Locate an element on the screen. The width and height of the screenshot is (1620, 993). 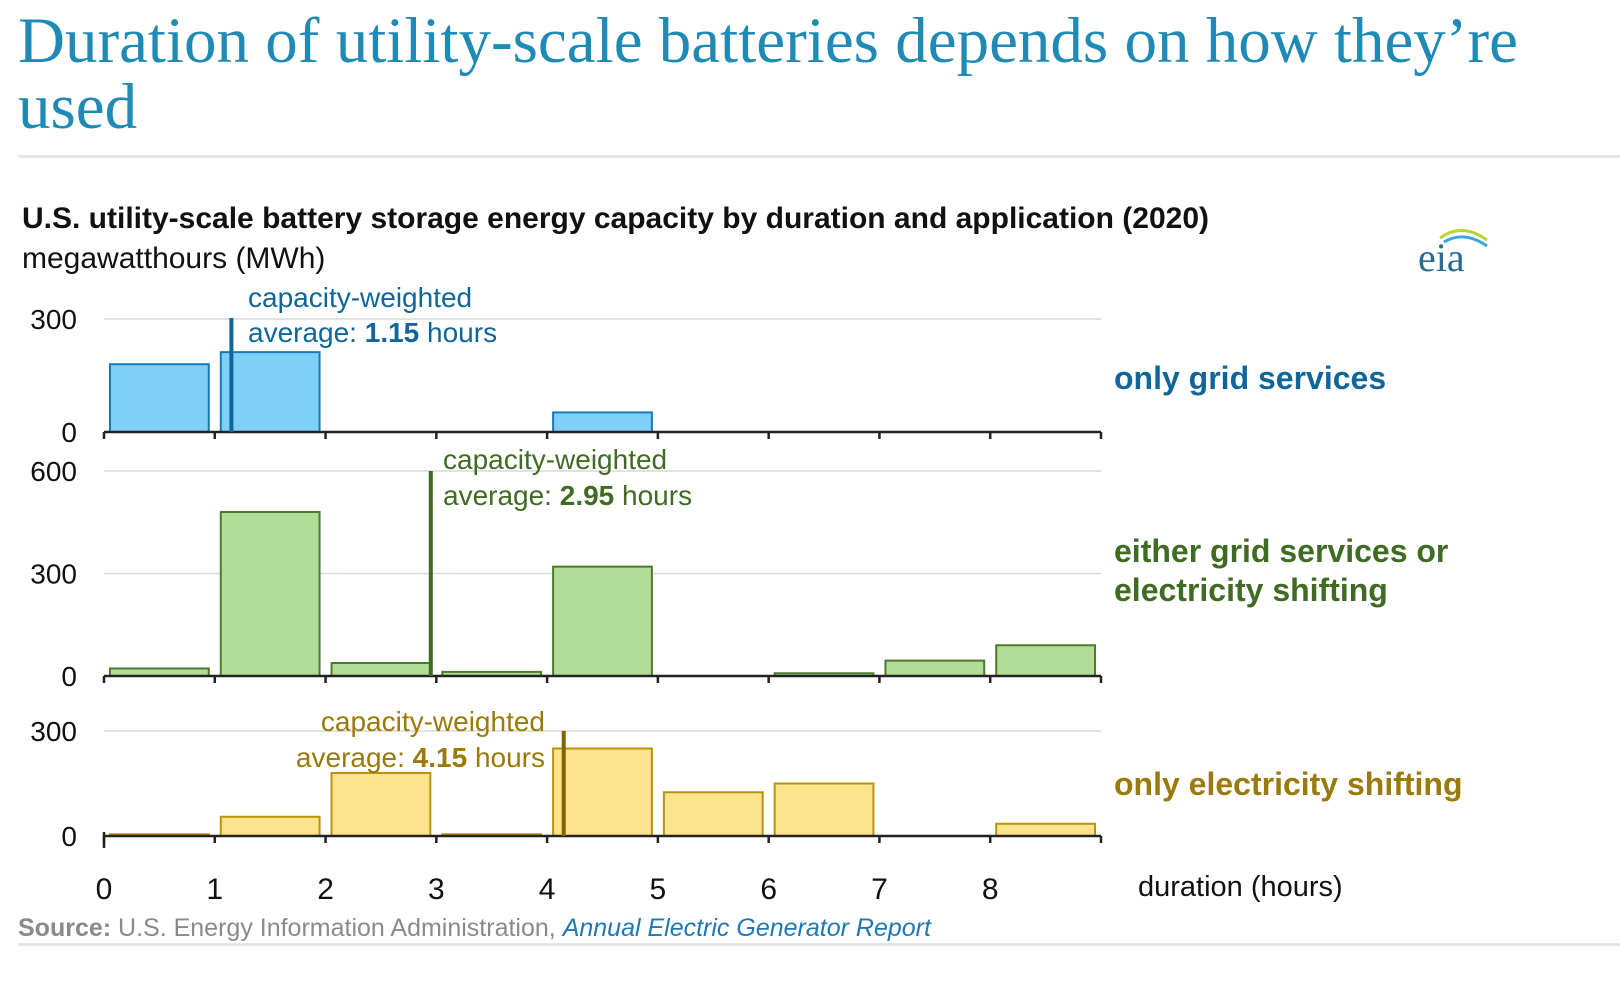
x-tick-label: 3 is located at coordinates (436, 889).